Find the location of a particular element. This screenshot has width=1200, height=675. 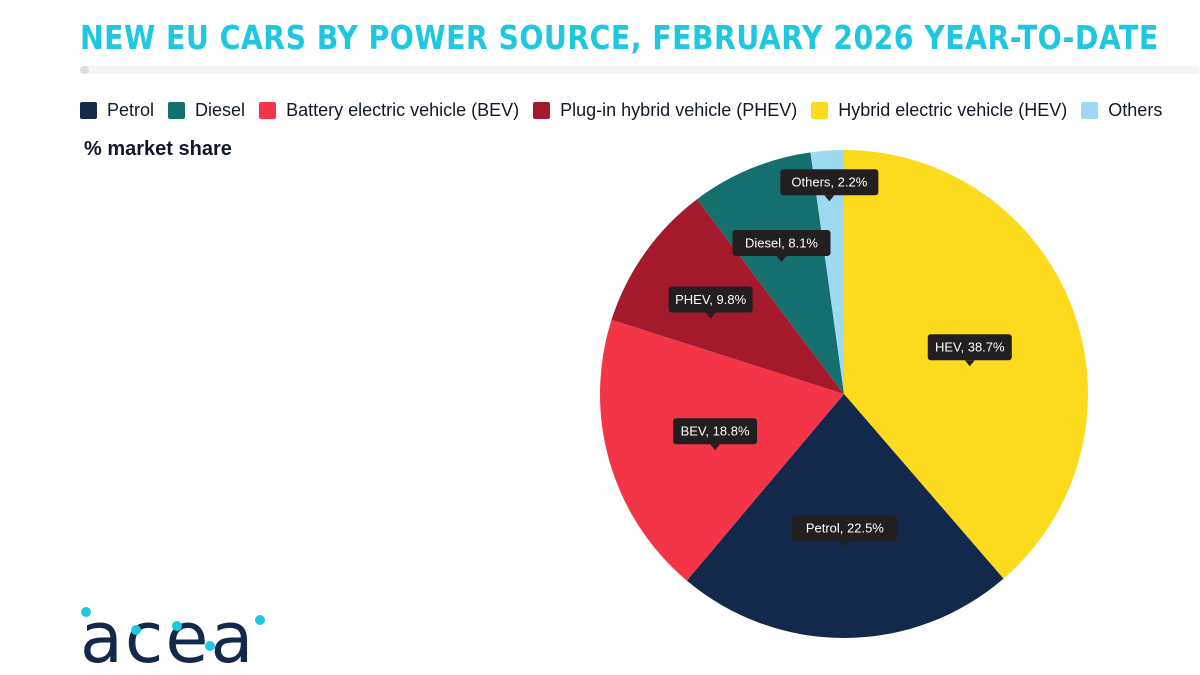

legend-item-bev: Battery electric vehicle (BEV) is located at coordinates (389, 110).